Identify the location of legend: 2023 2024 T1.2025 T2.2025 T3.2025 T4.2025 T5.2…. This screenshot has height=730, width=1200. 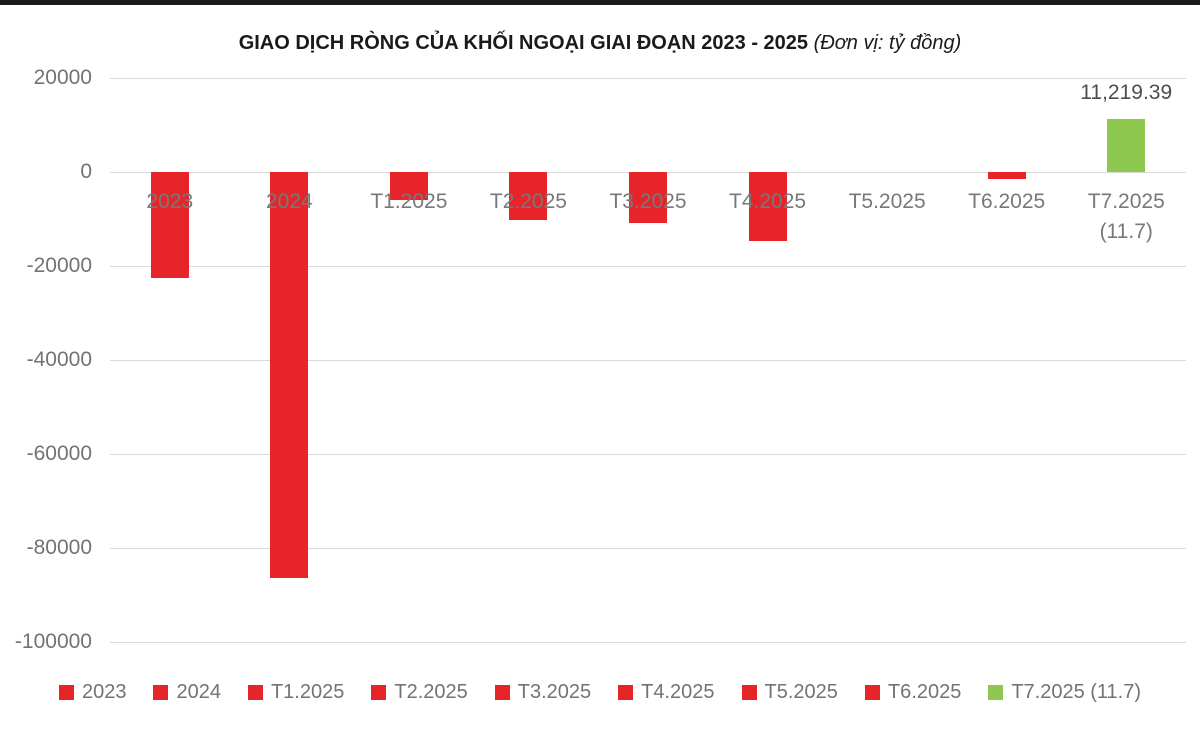
(600, 692).